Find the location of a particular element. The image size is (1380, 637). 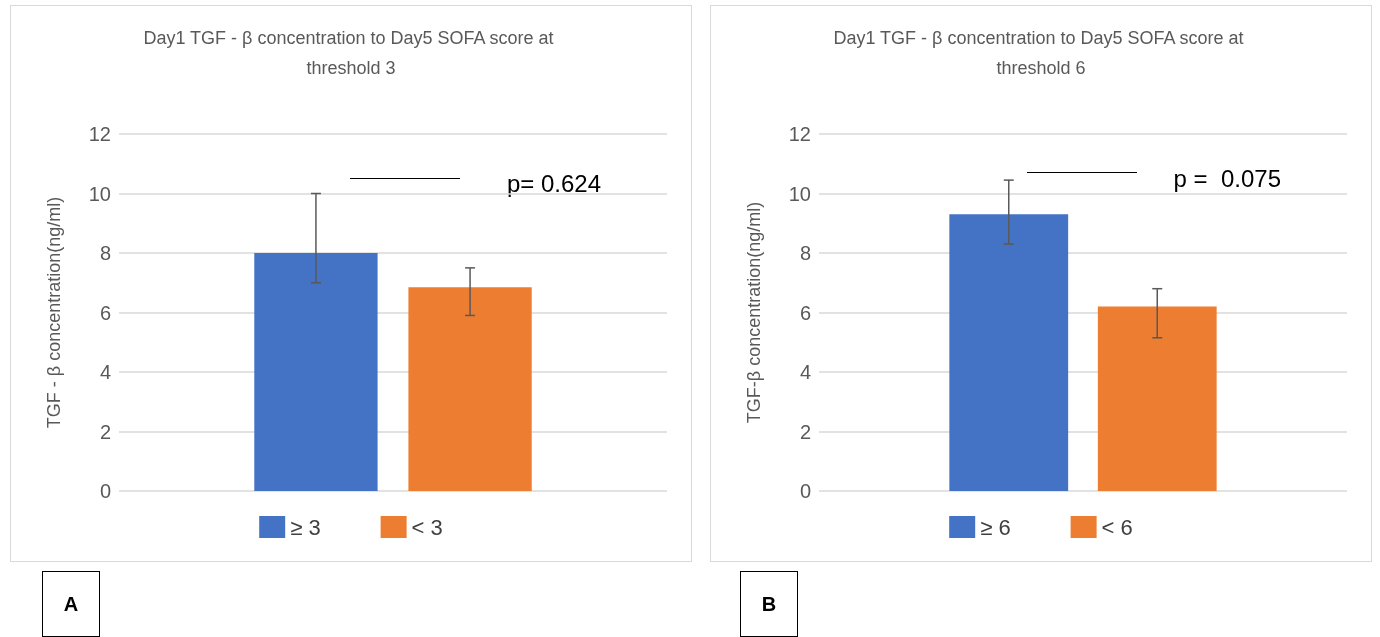

chart-title: Day1 TGF - β concentration to Day5 SOFA score at threshold 3 is located at coordinates (351, 53).